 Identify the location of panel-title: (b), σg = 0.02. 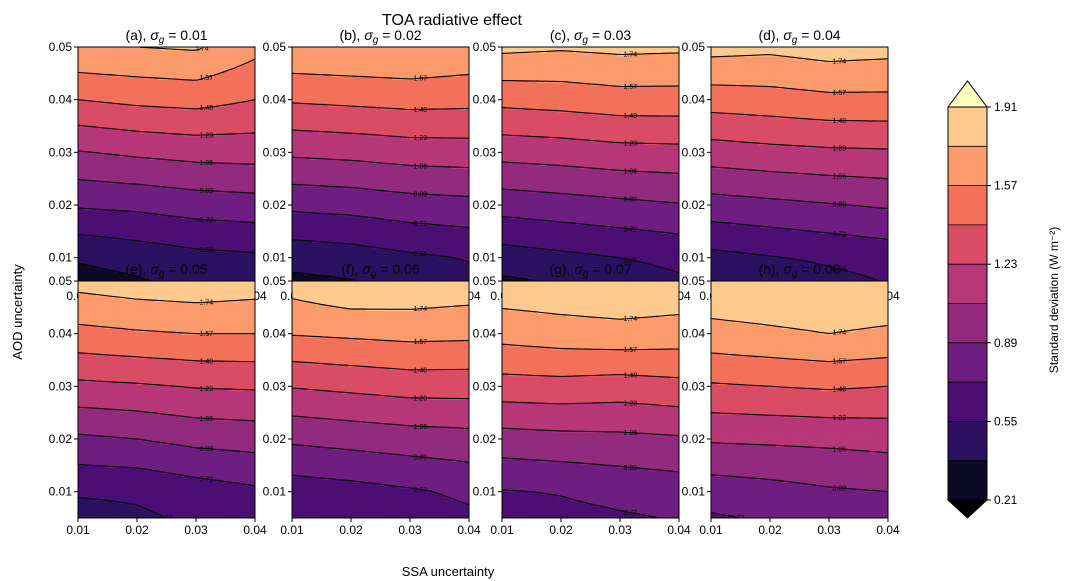
(380, 36).